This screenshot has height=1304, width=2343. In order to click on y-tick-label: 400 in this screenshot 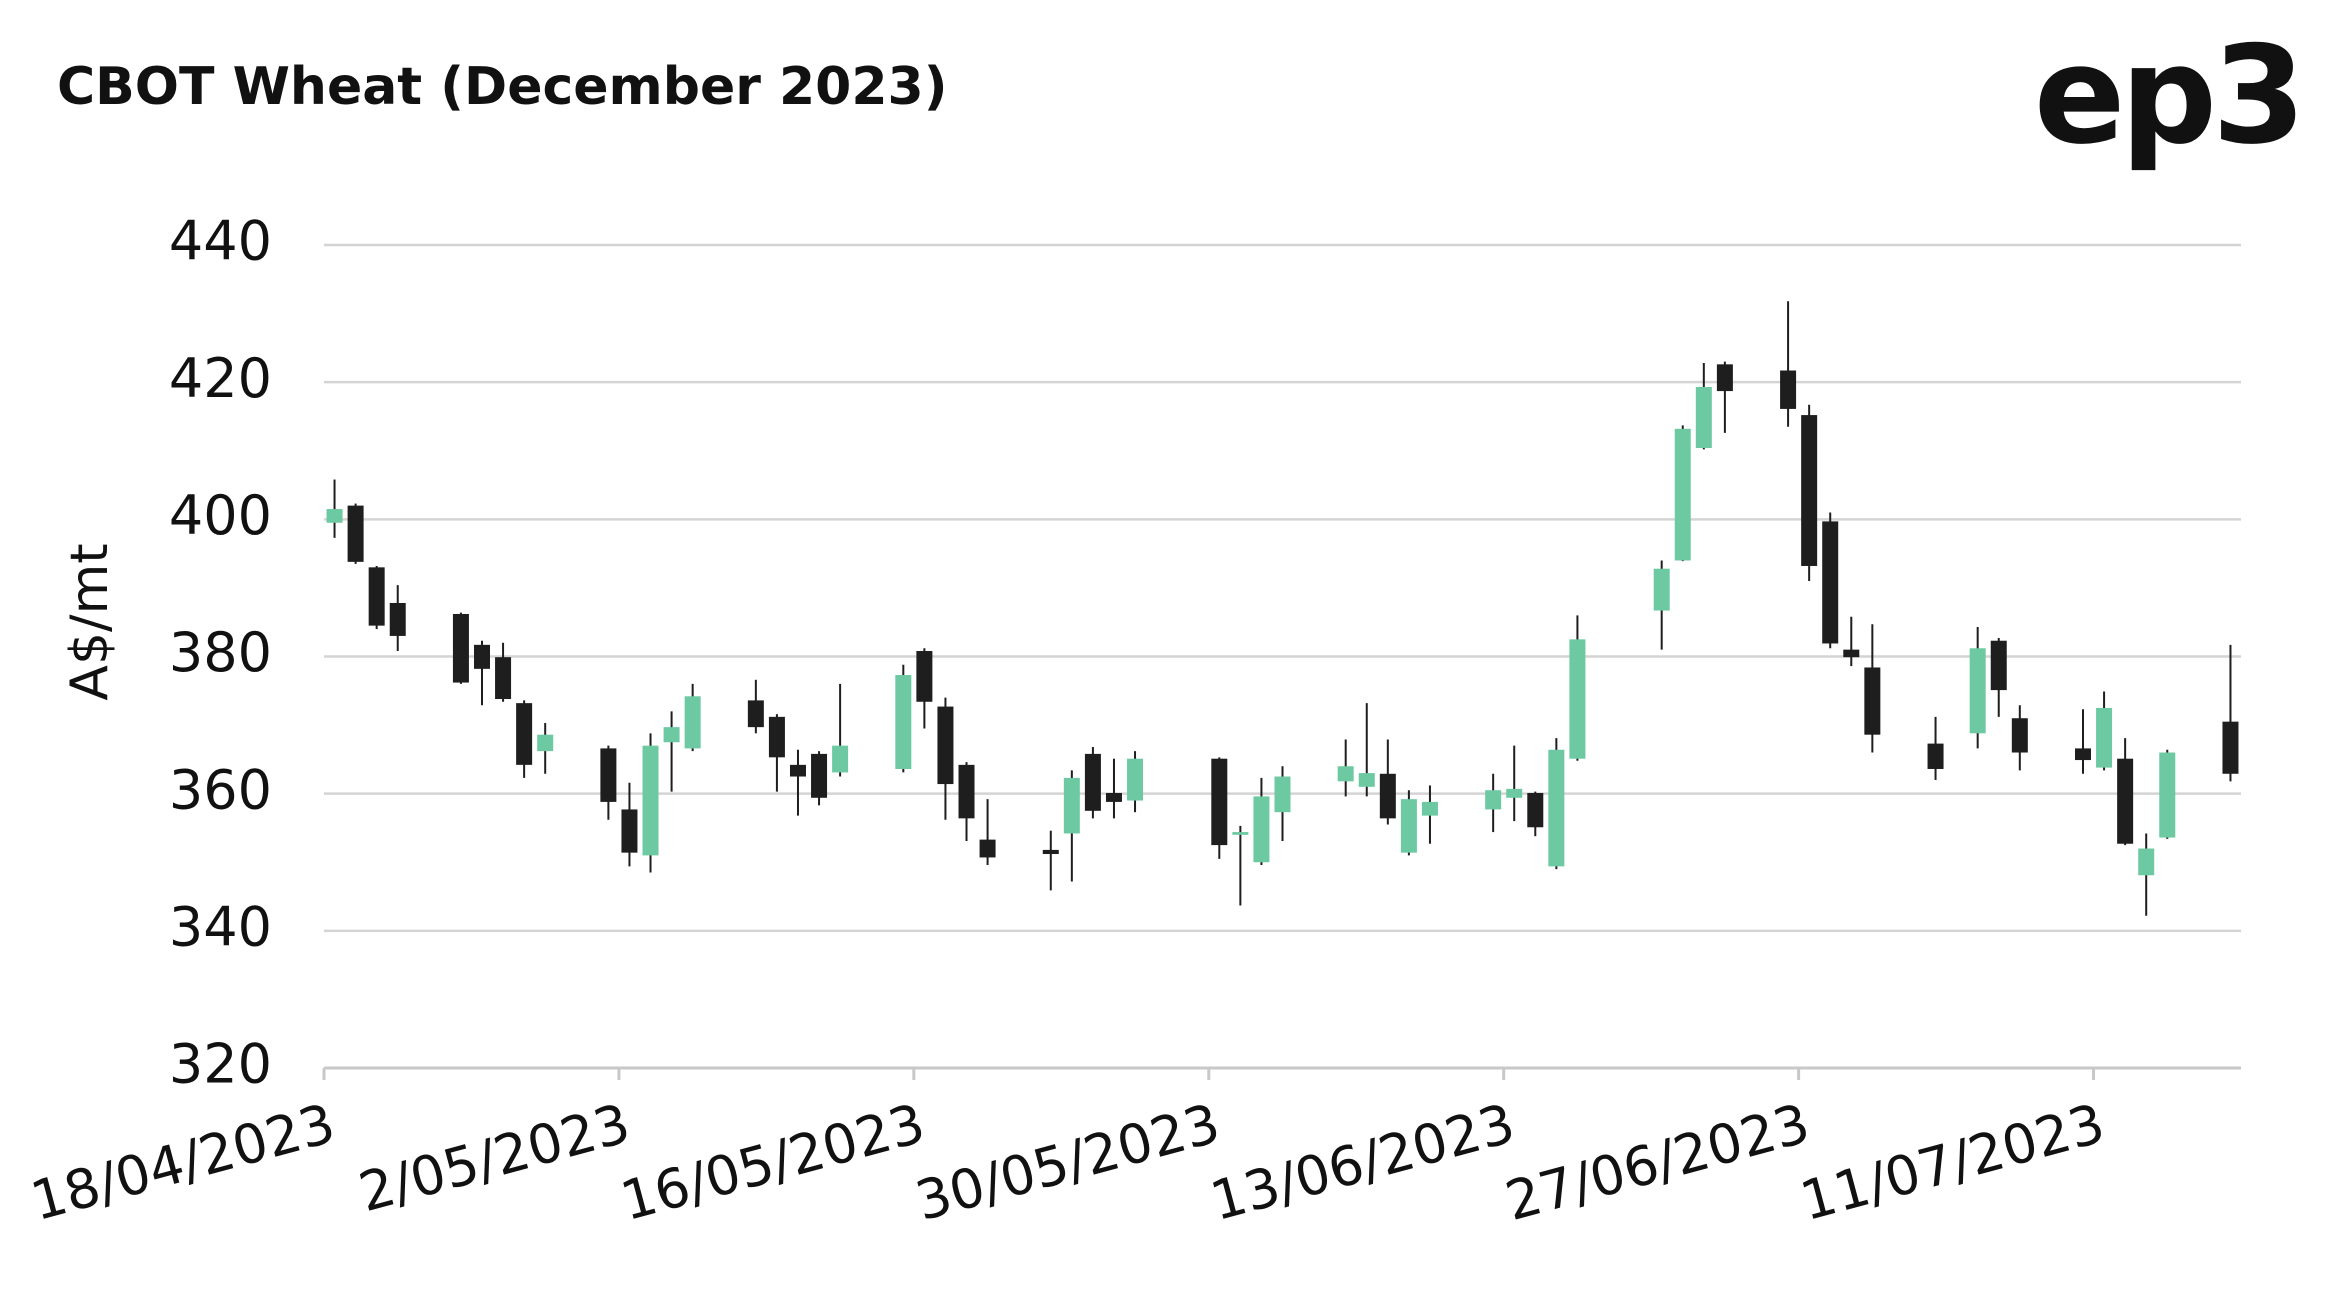, I will do `click(220, 515)`.